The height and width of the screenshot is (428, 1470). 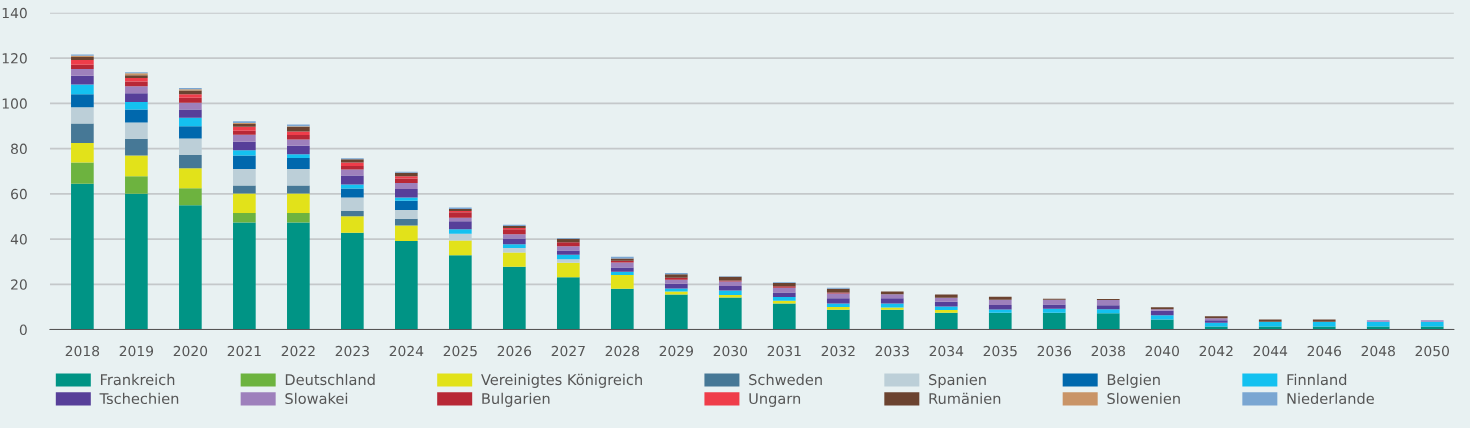 I want to click on x-tick-label: 2036, so click(x=1054, y=351).